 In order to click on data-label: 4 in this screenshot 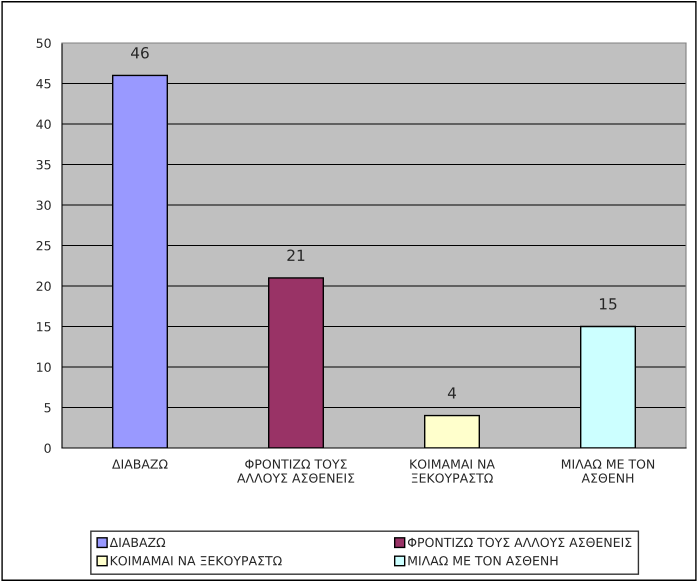, I will do `click(452, 393)`.